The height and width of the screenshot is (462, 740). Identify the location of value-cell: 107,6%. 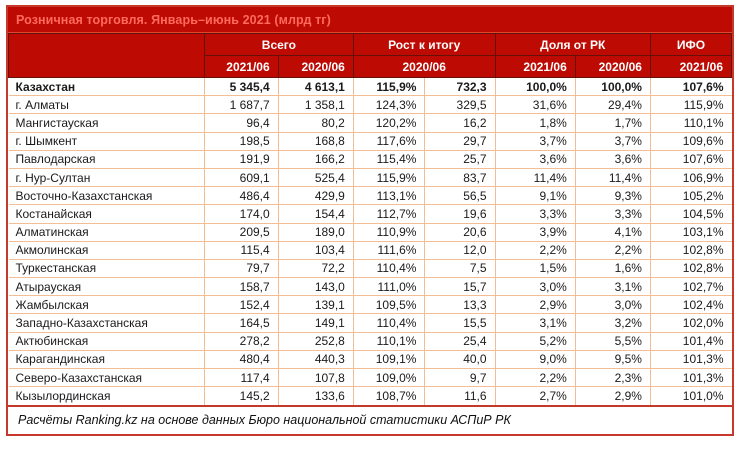
(690, 86).